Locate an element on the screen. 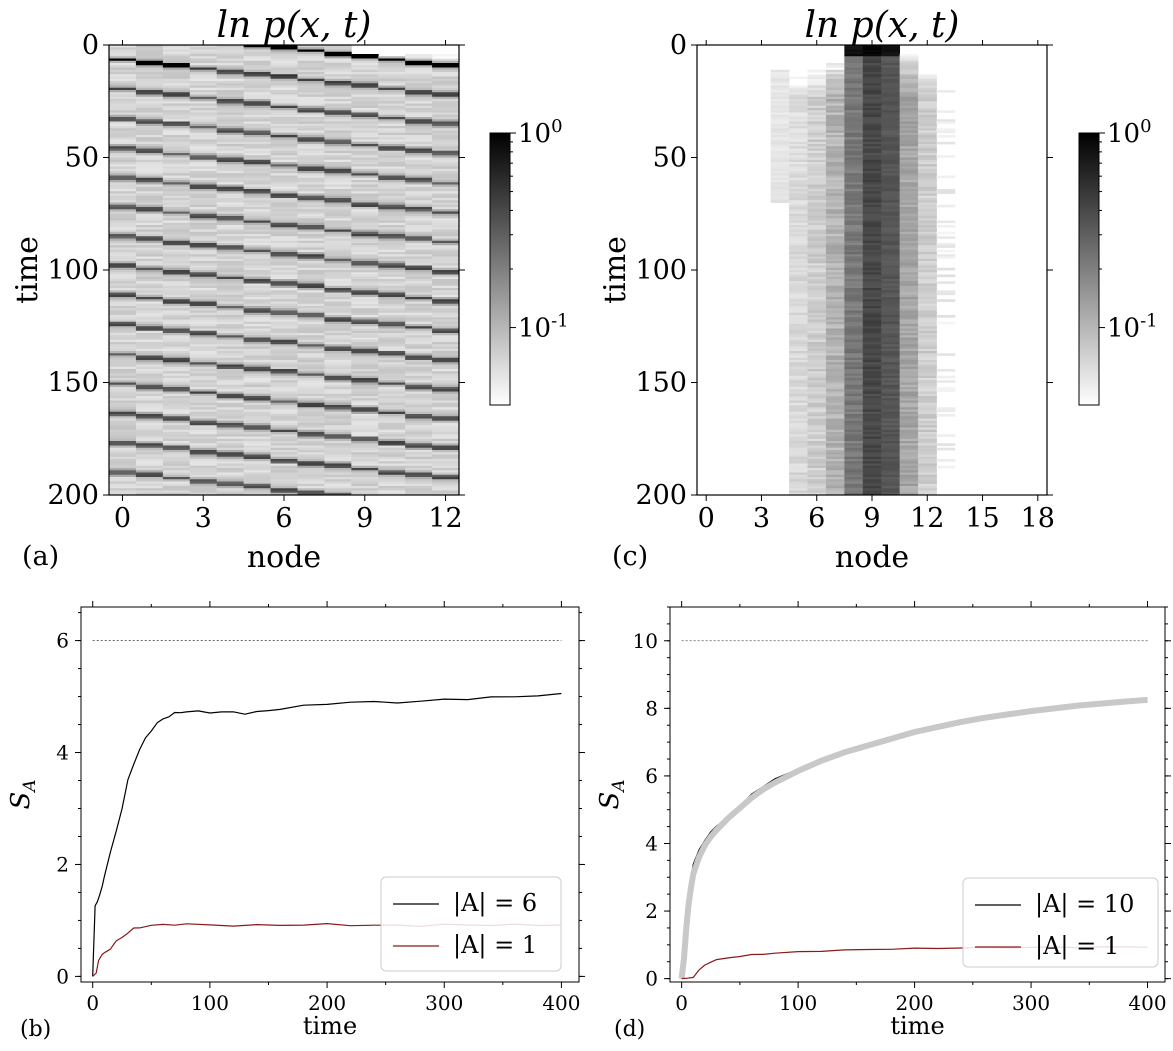 This screenshot has height=1051, width=1173. y-tick-label: 2 is located at coordinates (62, 864).